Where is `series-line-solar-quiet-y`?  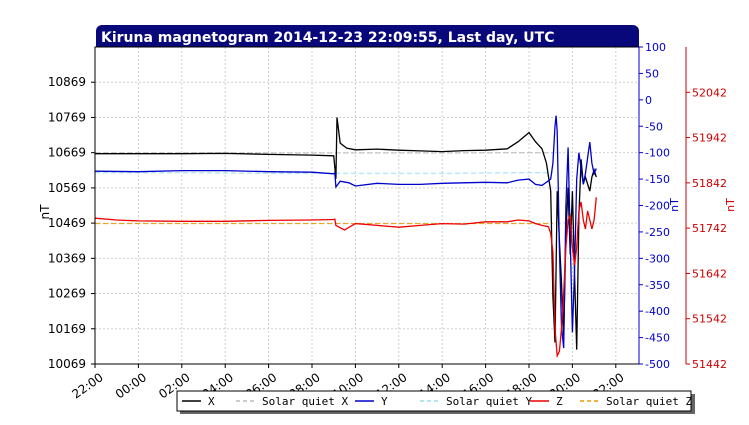 series-line-solar-quiet-y is located at coordinates (324, 173).